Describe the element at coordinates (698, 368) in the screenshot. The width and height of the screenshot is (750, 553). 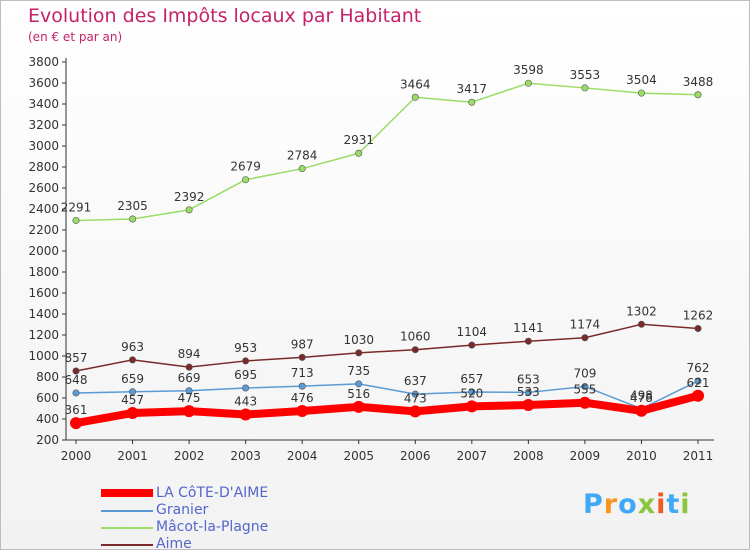
I see `data-label: 762` at that location.